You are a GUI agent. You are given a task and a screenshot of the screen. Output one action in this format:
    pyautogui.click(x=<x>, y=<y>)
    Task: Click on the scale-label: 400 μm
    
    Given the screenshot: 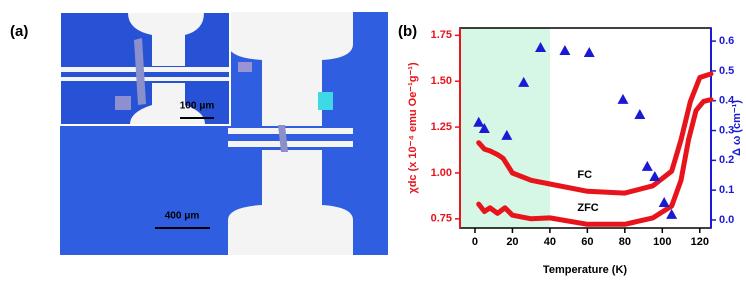 What is the action you would take?
    pyautogui.click(x=182, y=216)
    